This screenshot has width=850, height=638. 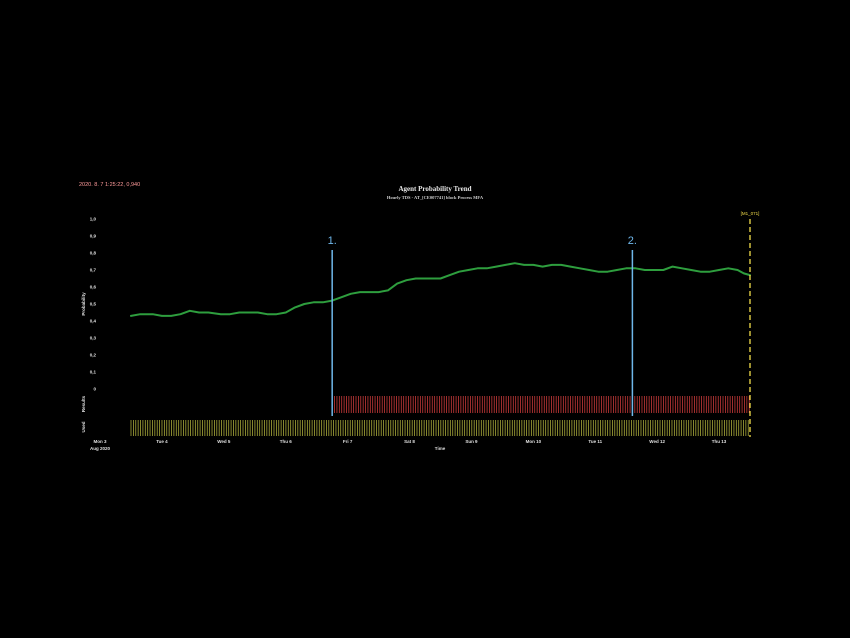 What do you see at coordinates (93, 338) in the screenshot?
I see `y-tick-label: 0,3` at bounding box center [93, 338].